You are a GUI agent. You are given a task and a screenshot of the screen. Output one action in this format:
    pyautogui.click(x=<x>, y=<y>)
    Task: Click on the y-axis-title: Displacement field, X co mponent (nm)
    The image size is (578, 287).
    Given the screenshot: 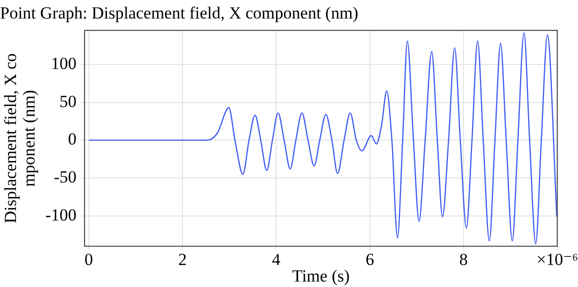 What is the action you would take?
    pyautogui.click(x=19, y=138)
    